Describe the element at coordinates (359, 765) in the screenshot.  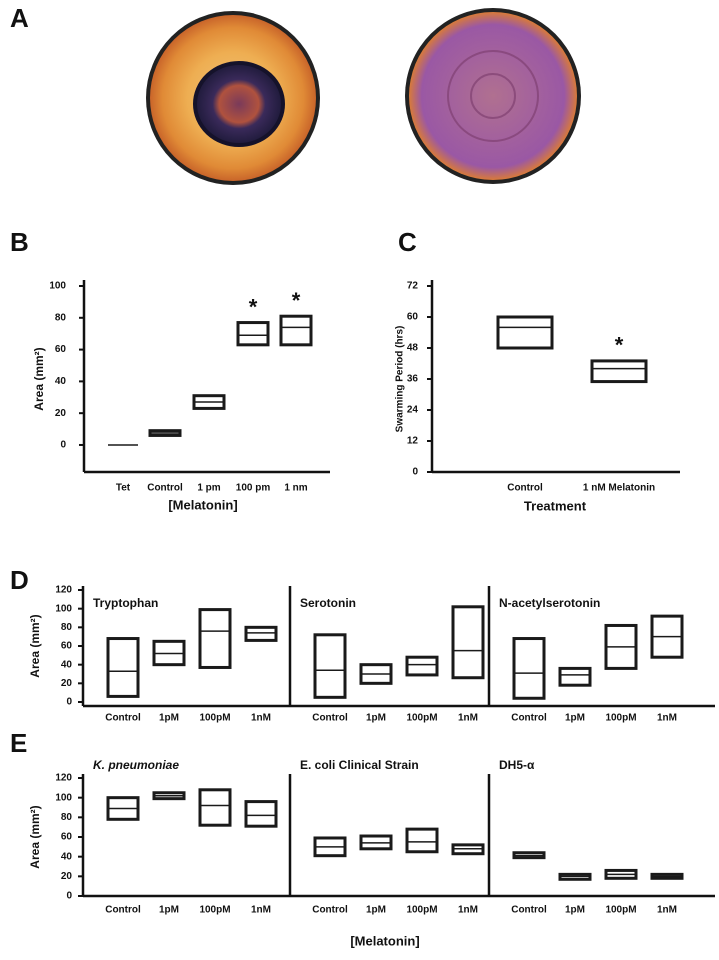
I see `group-name: E. coli Clinical Strain` at that location.